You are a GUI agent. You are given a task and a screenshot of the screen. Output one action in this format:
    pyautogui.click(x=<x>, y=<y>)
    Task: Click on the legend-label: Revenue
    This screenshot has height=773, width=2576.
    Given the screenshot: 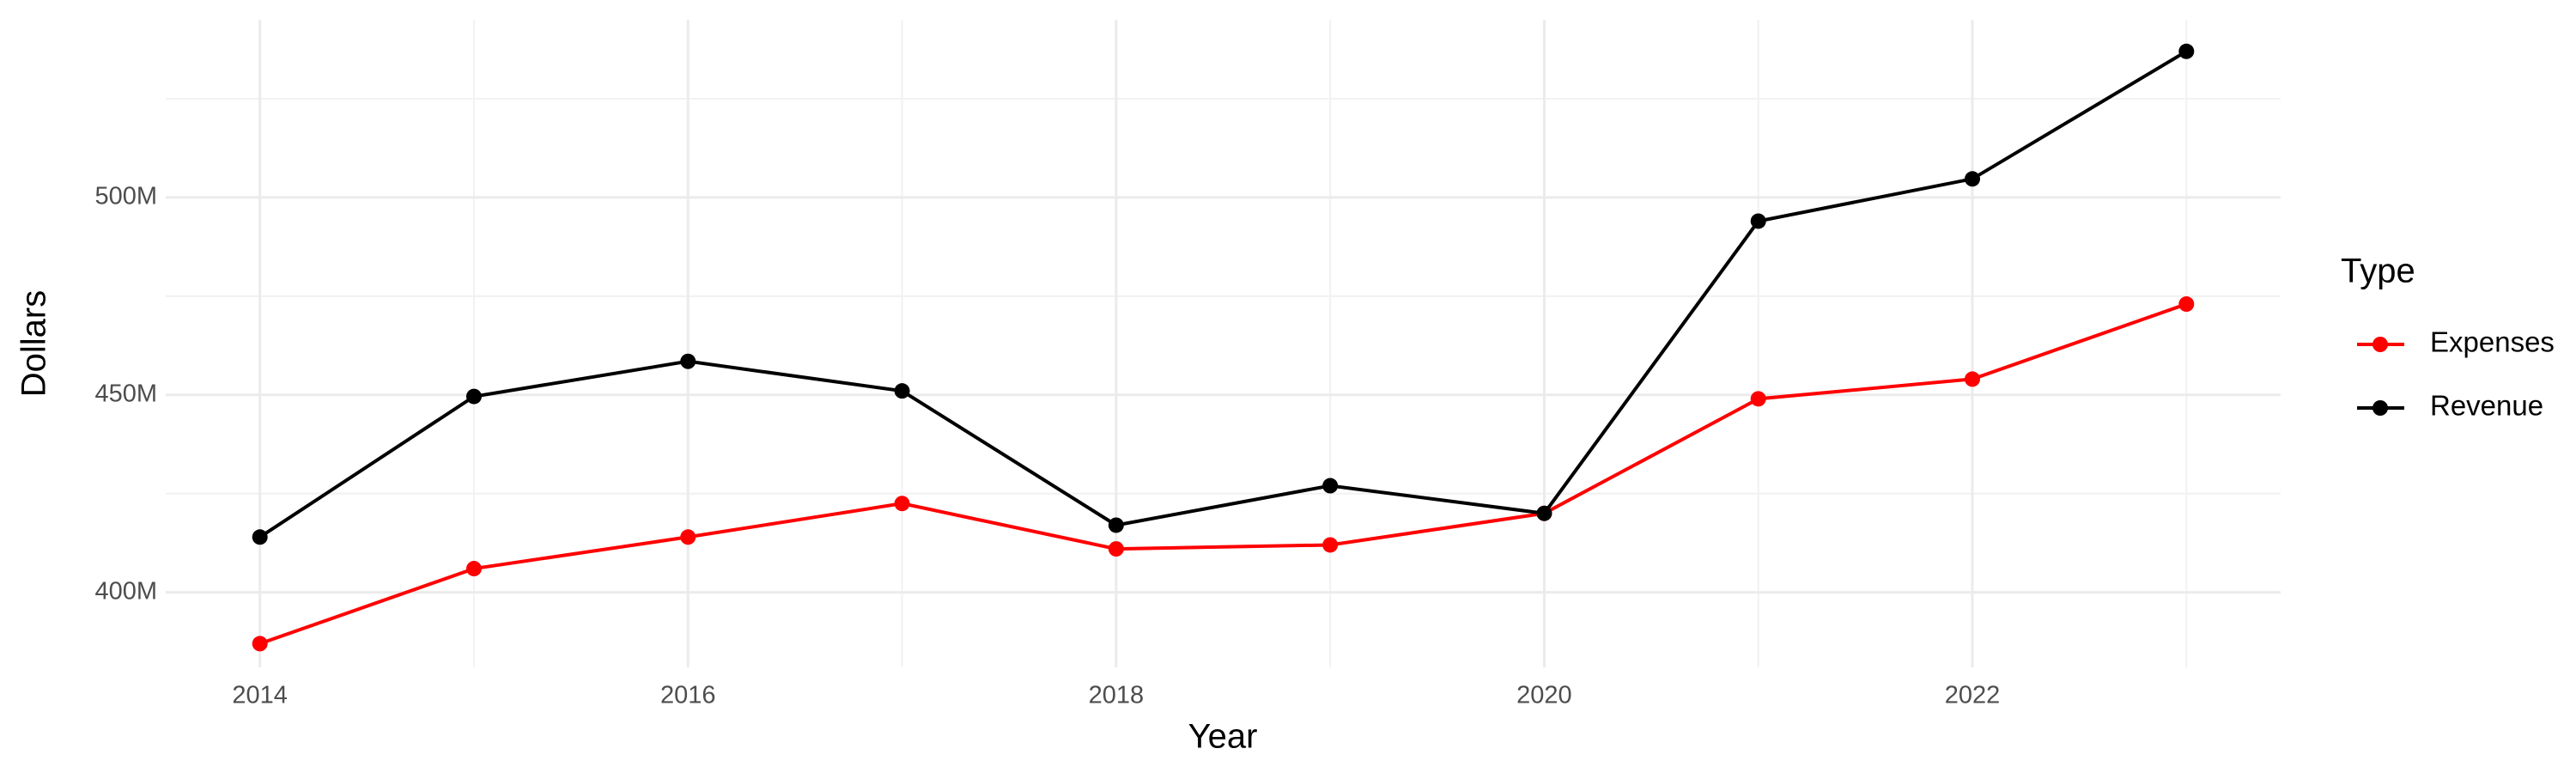 What is the action you would take?
    pyautogui.click(x=2486, y=406)
    